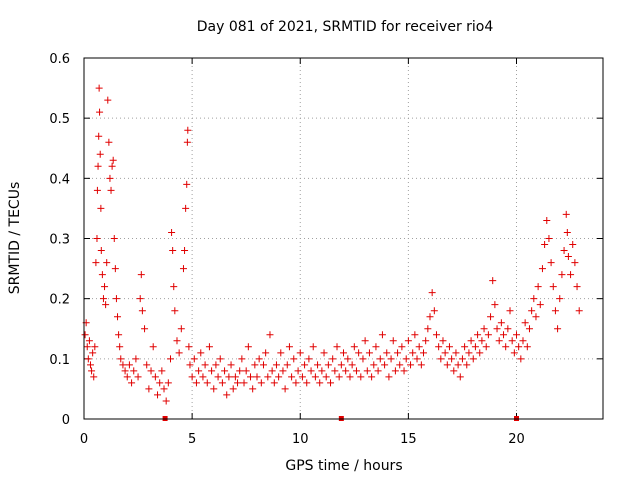  What do you see at coordinates (408, 439) in the screenshot?
I see `x-tick-label: 15` at bounding box center [408, 439].